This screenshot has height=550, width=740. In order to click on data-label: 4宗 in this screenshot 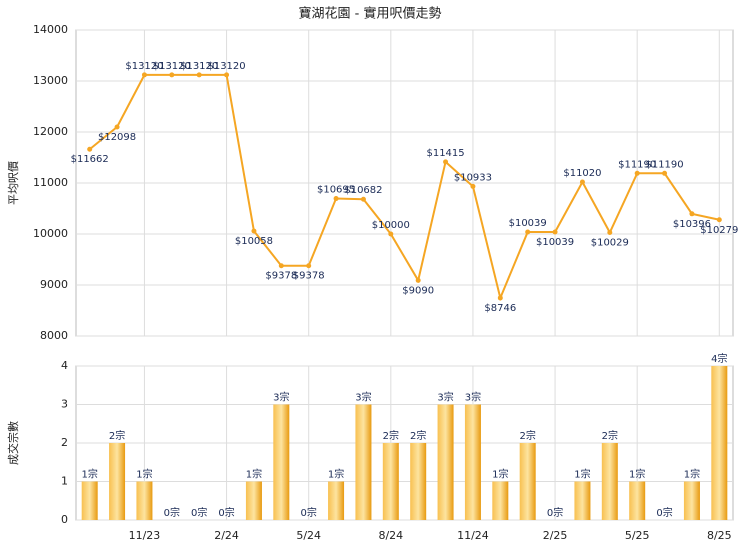, I will do `click(719, 358)`.